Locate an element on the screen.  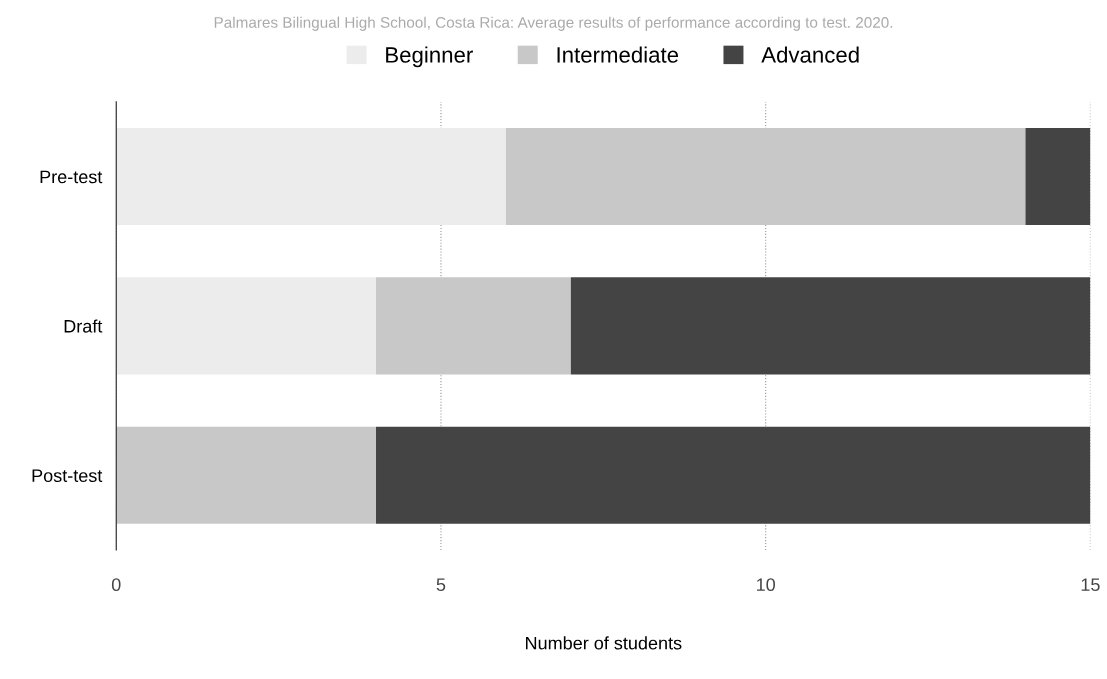
x-tick-label: 0 is located at coordinates (116, 585).